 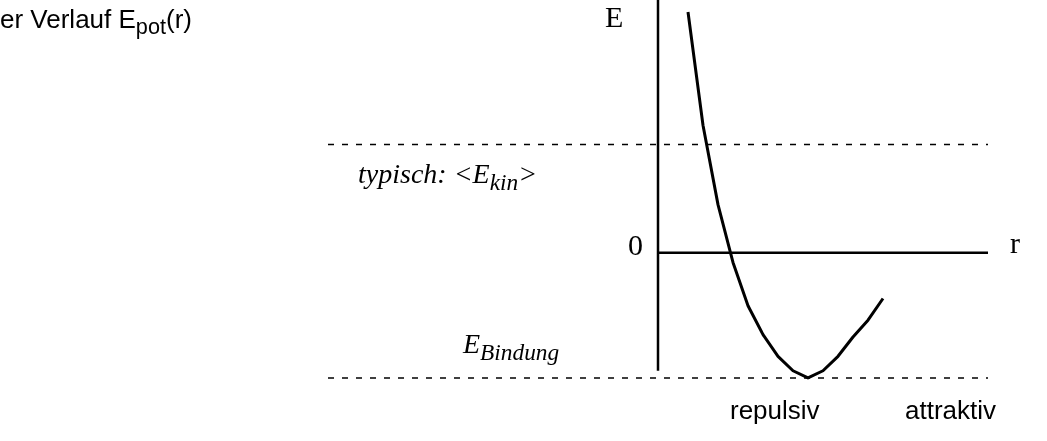 I want to click on x-axis-title: r, so click(x=1015, y=243).